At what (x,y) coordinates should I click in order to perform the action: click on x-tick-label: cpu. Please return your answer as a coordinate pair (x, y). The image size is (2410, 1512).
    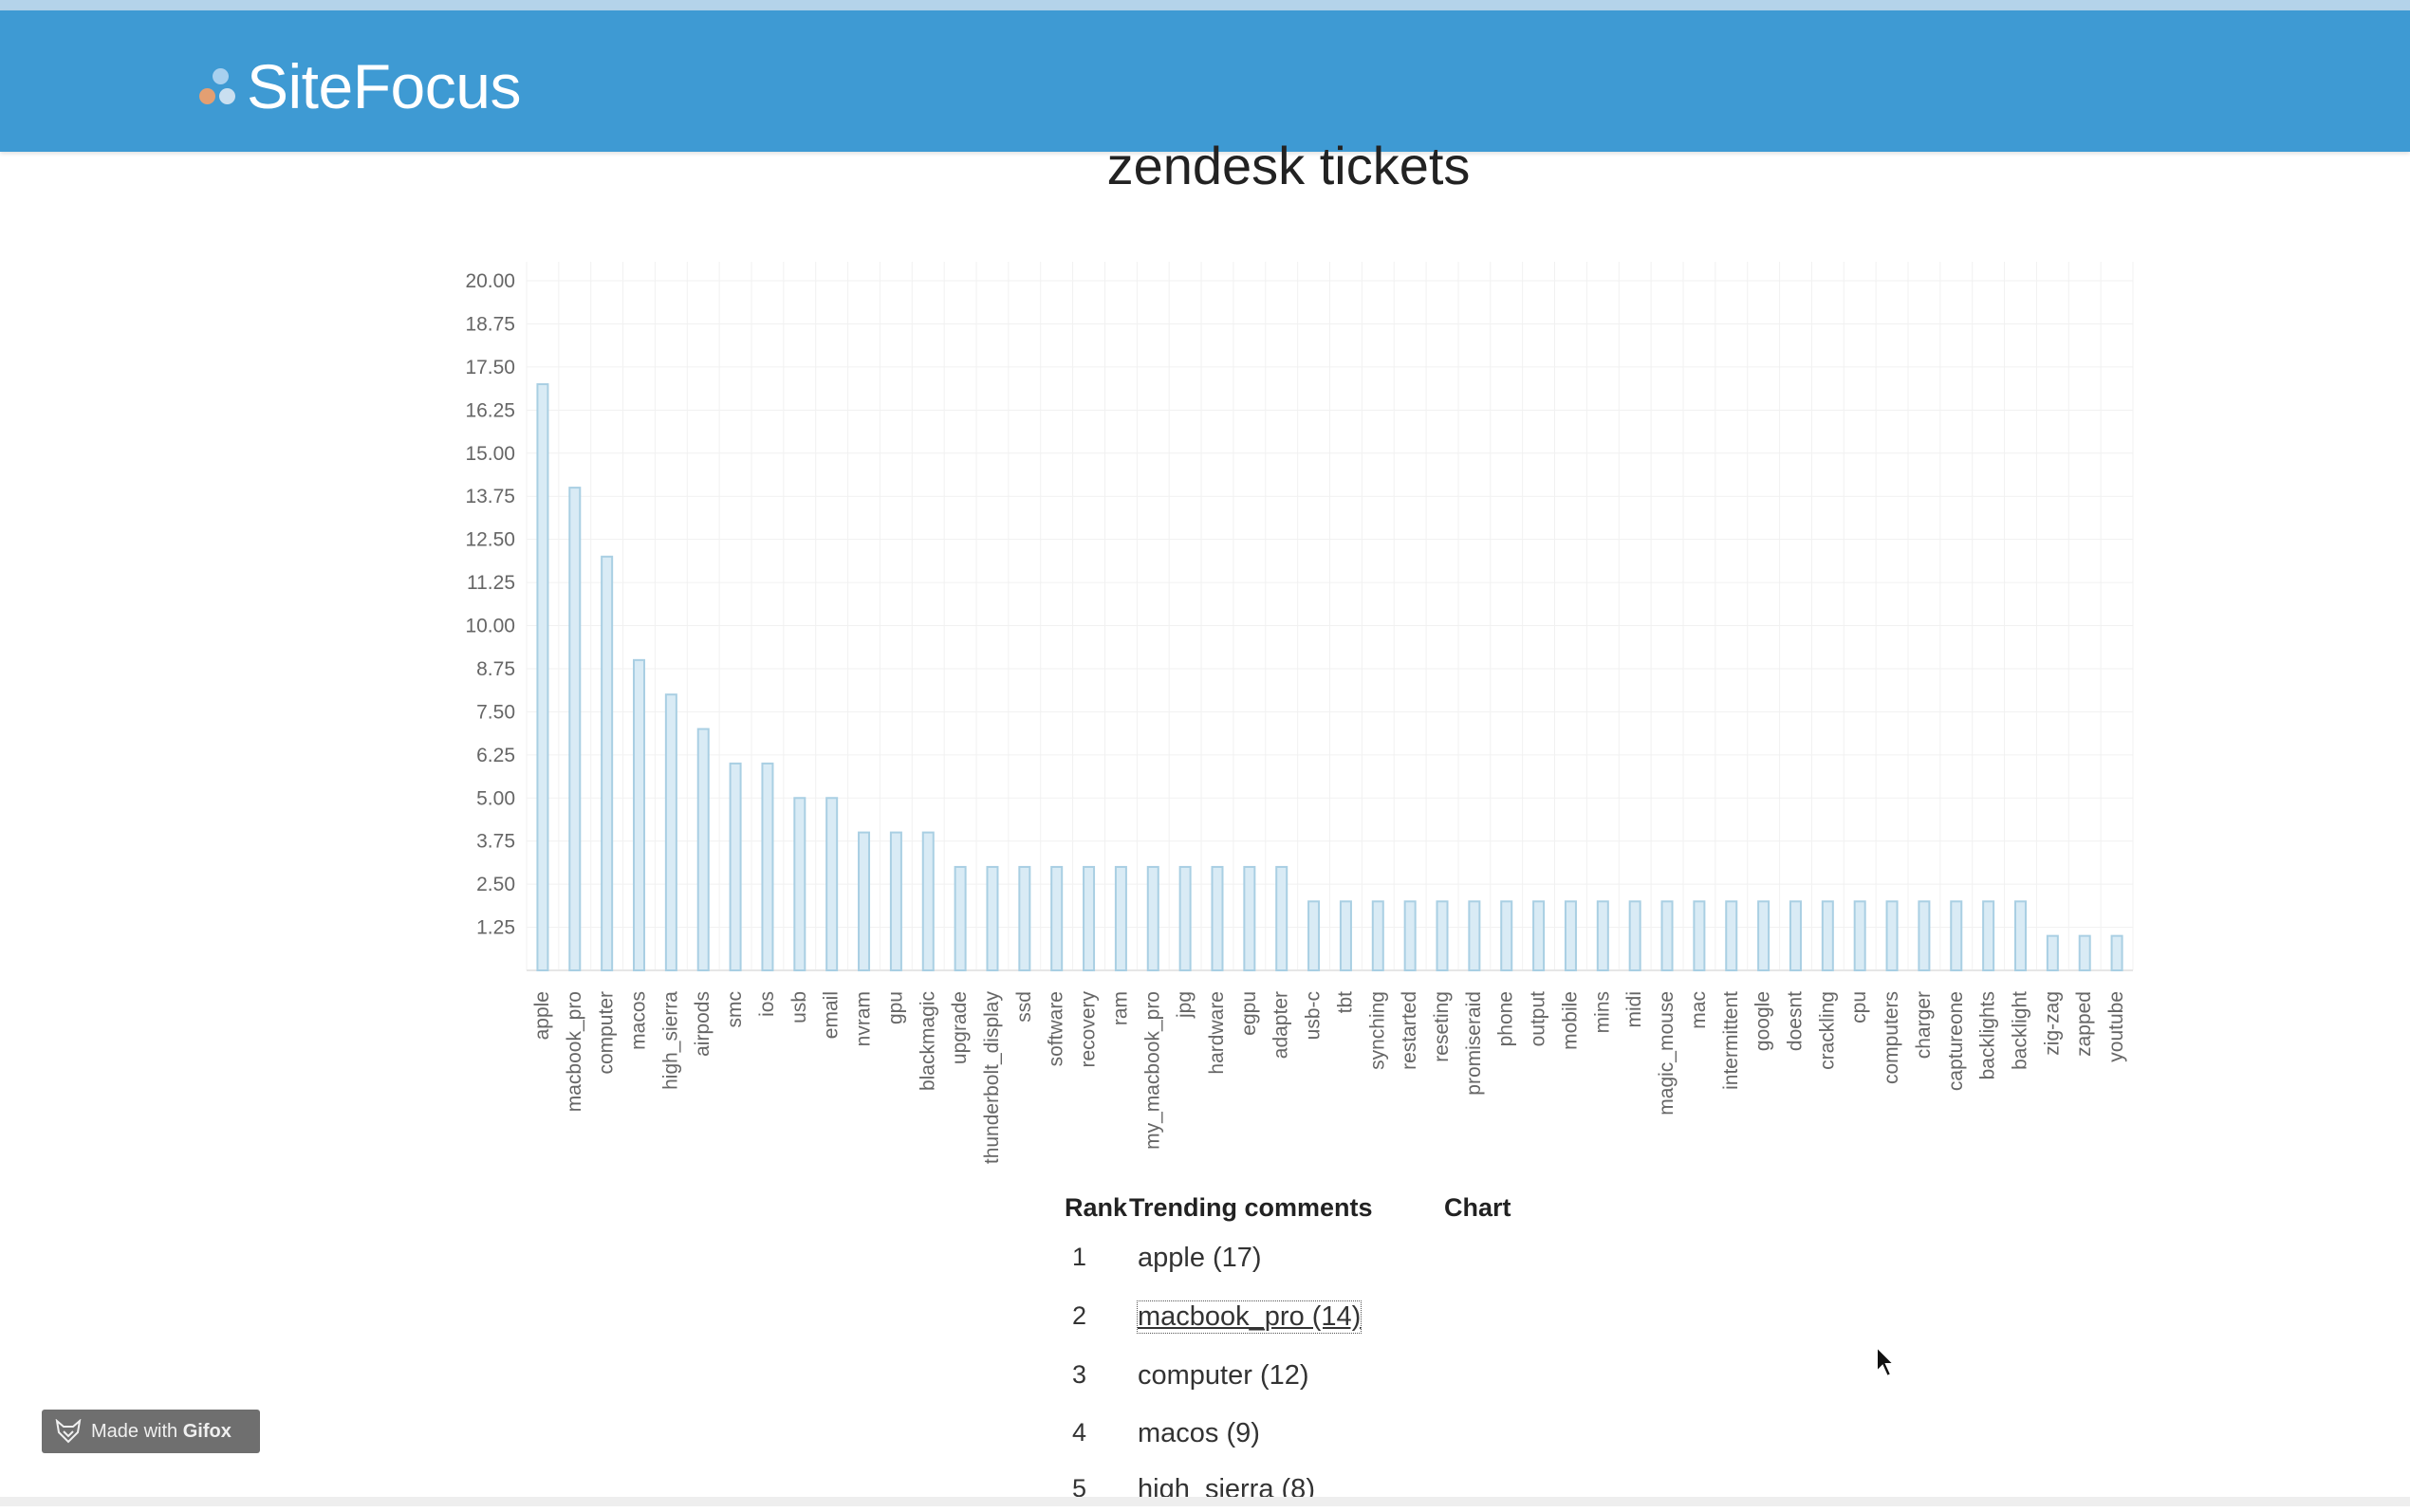
    Looking at the image, I should click on (1859, 1007).